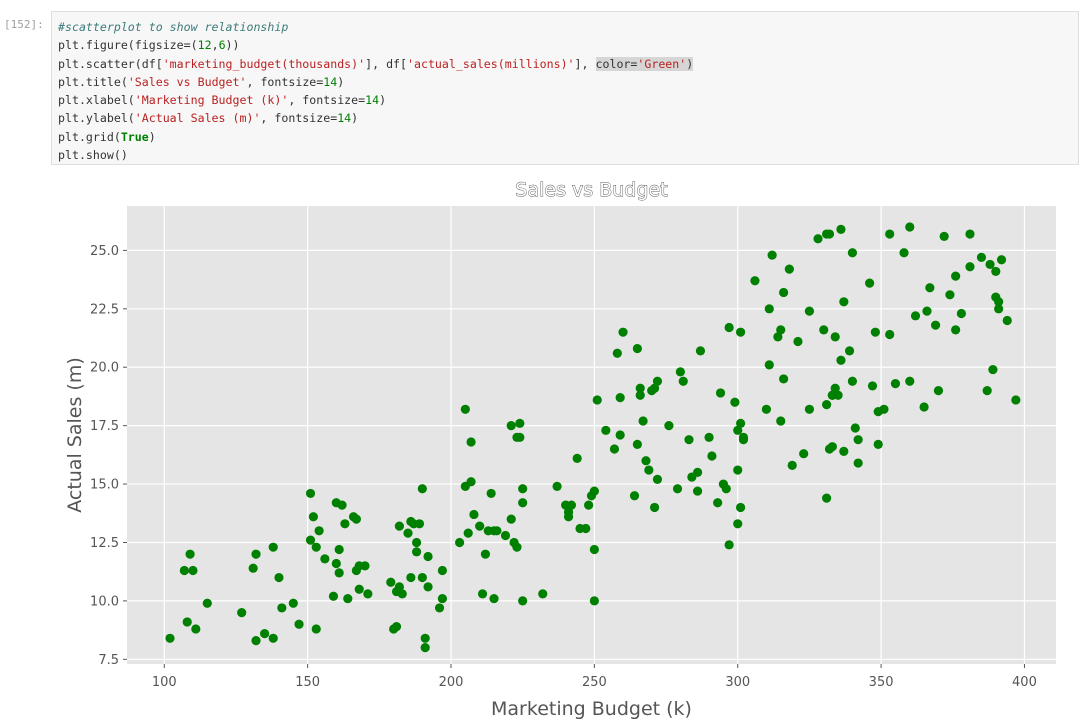  Describe the element at coordinates (386, 63) in the screenshot. I see `code-token: ], df[` at that location.